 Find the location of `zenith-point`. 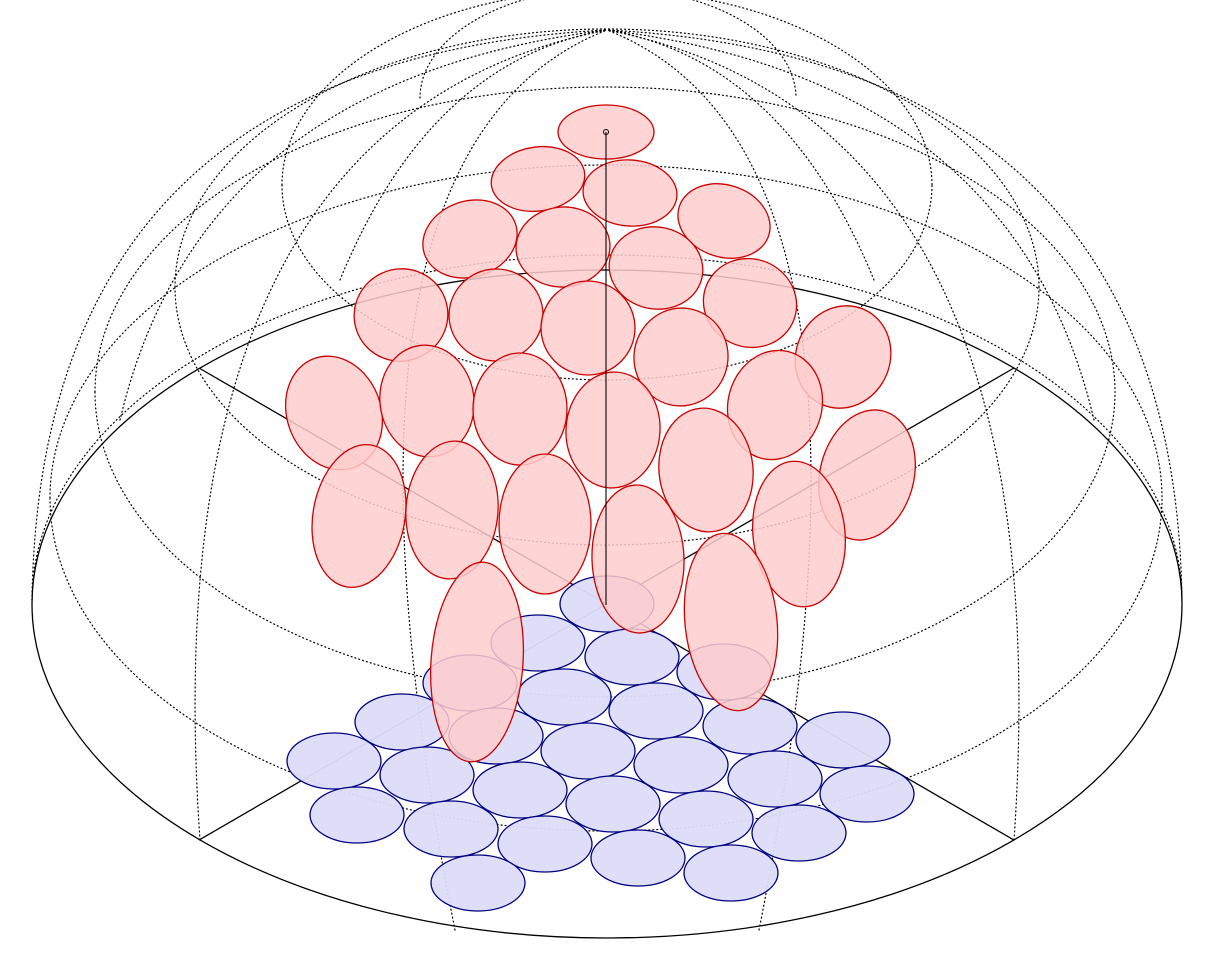

zenith-point is located at coordinates (606, 132).